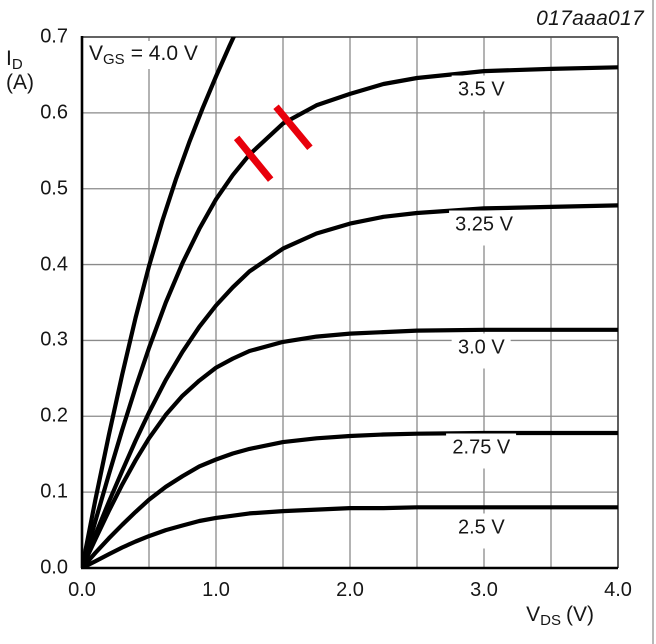 The width and height of the screenshot is (656, 644). I want to click on y-tick-label-0.5: 0.5, so click(54, 188).